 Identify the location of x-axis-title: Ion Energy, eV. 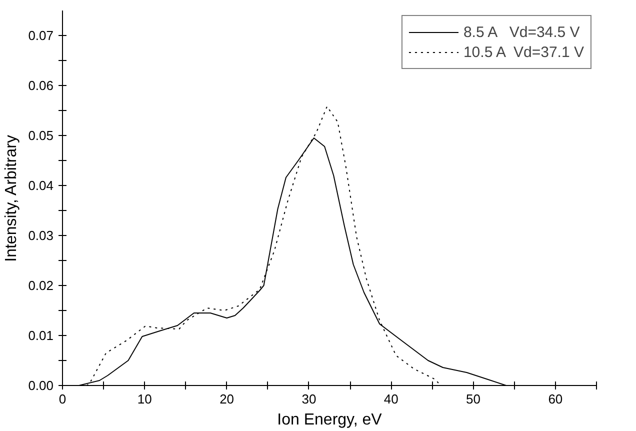
(329, 420).